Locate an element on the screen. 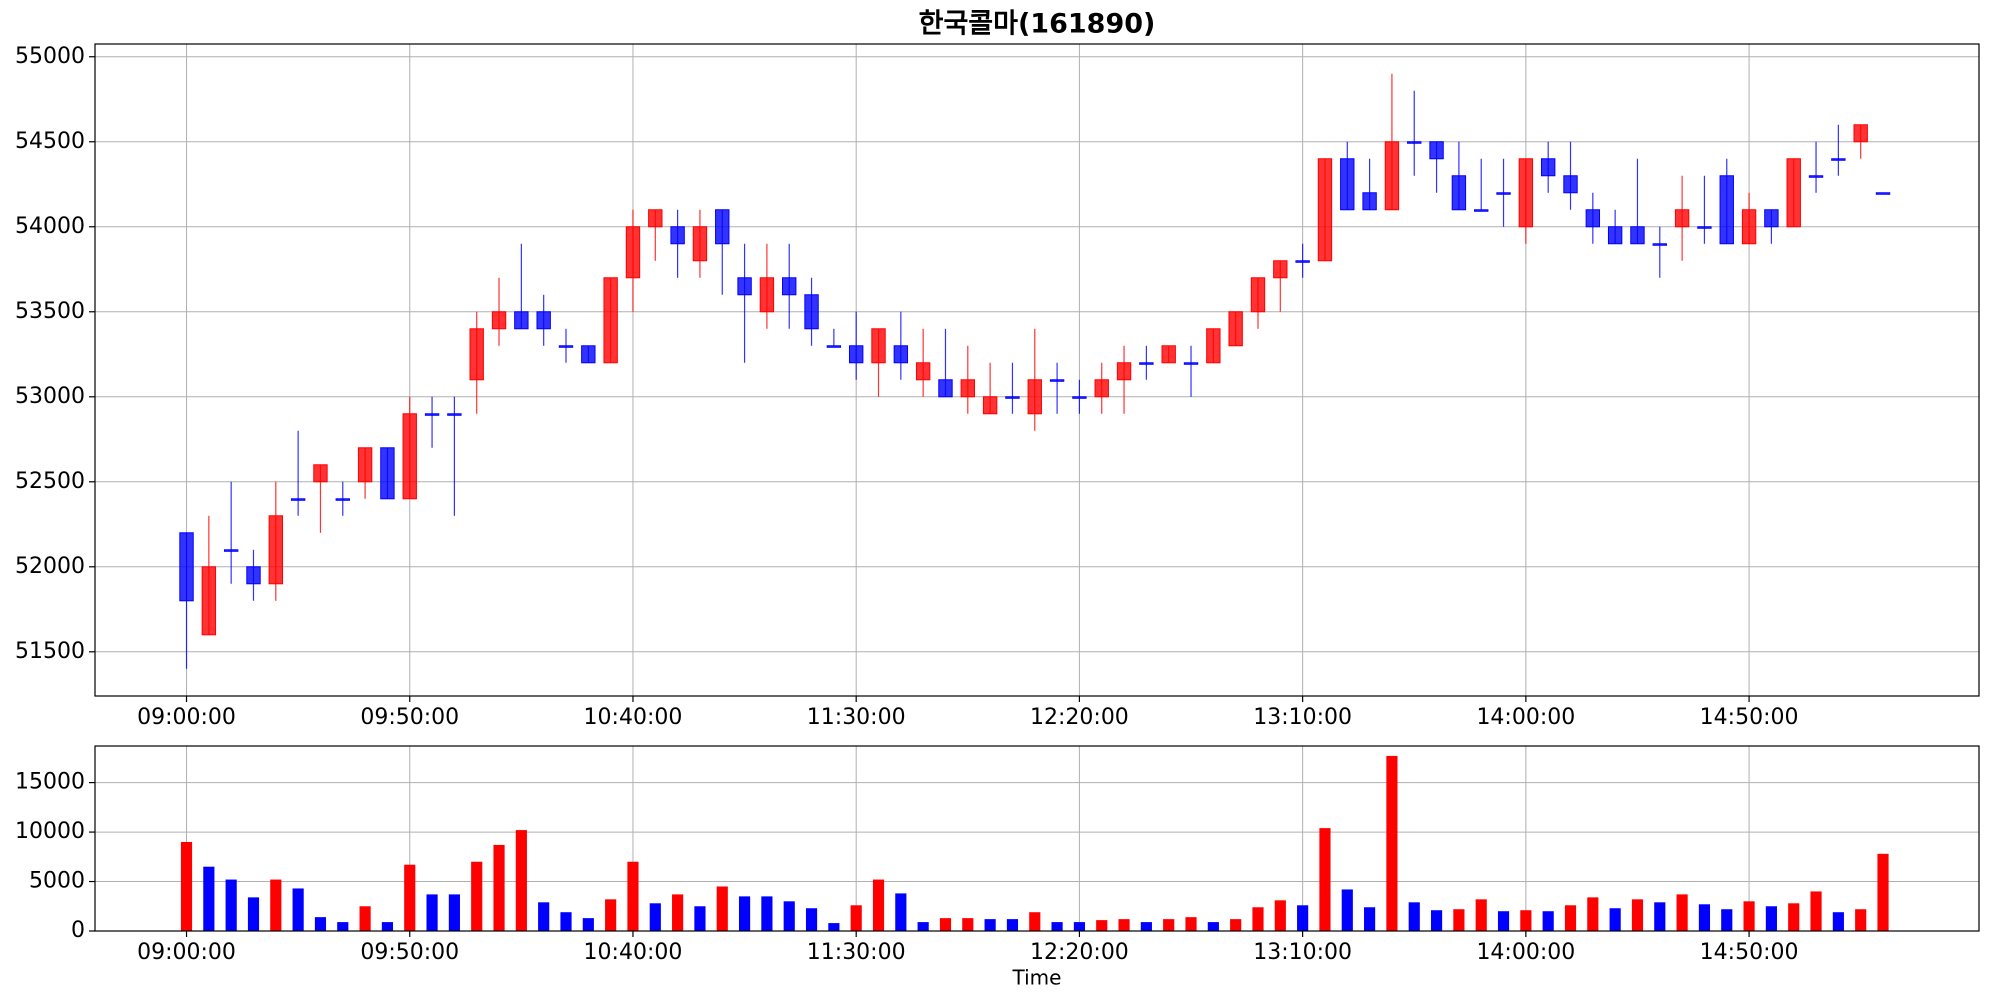 The height and width of the screenshot is (1003, 1989). x-tick-label: 13:10:00 is located at coordinates (1302, 717).